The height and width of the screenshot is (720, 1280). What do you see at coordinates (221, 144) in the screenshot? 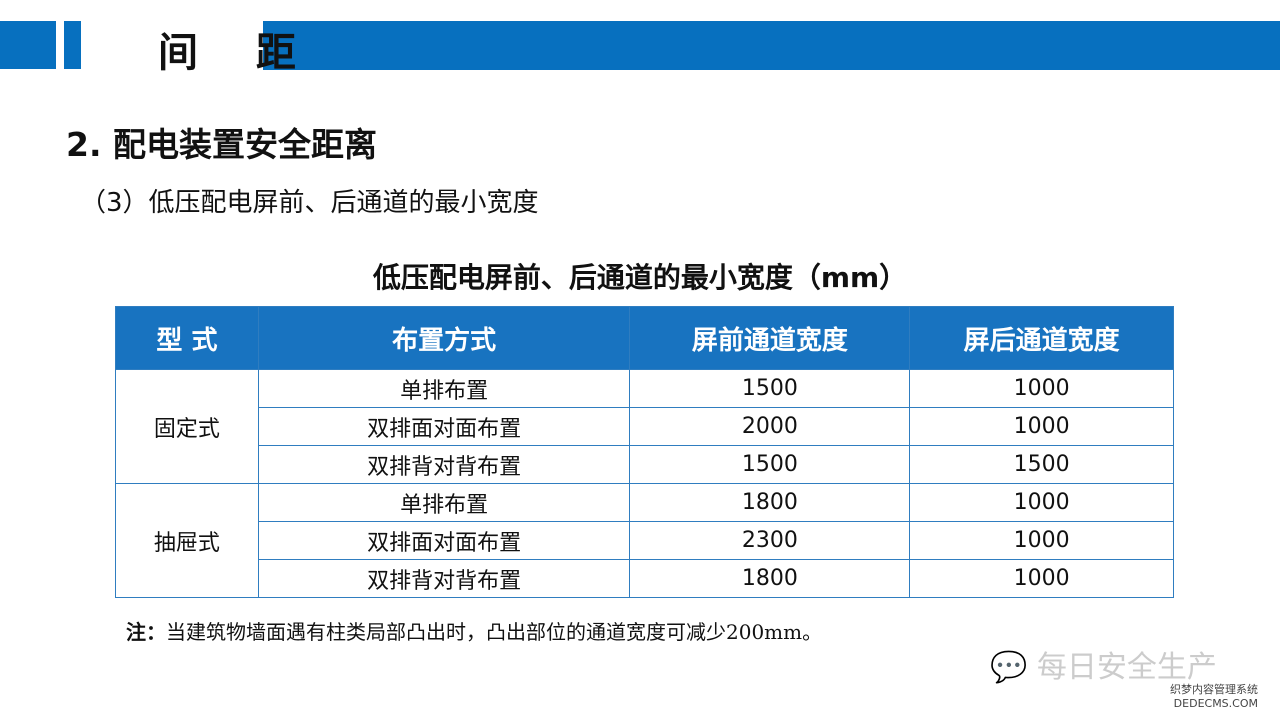
I see `section-title: 2. 配电装置安全距离` at bounding box center [221, 144].